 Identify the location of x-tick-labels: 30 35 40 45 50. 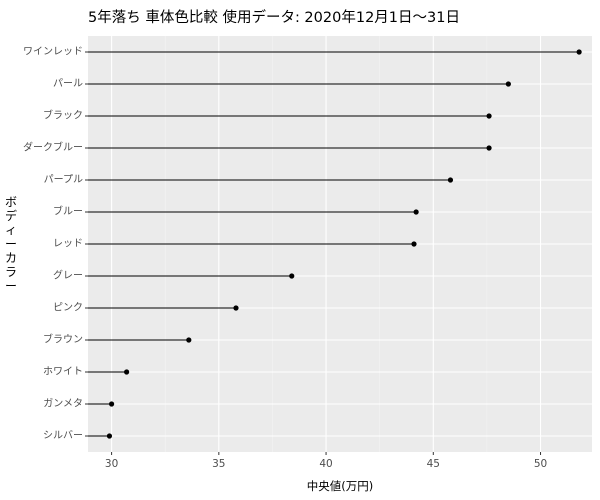
(326, 464).